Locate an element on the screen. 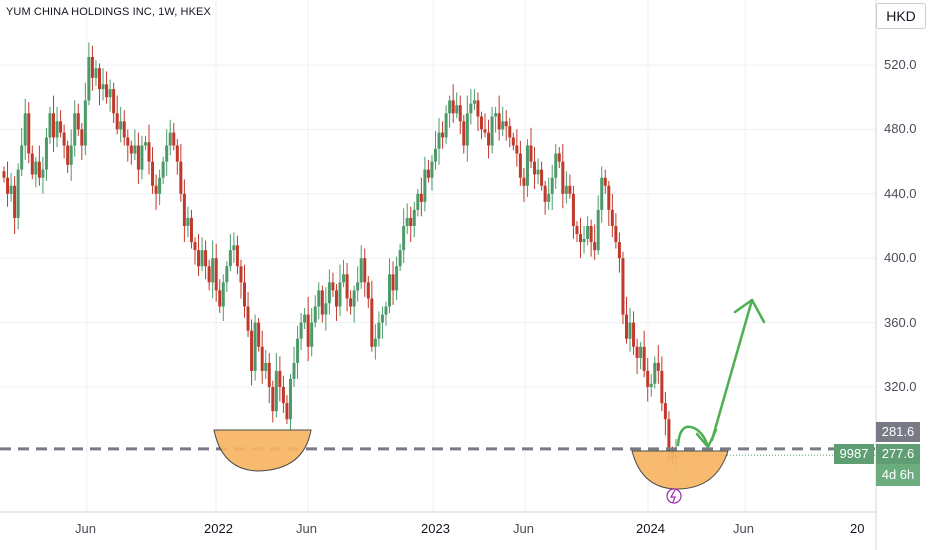  time-tick-label: 2023 is located at coordinates (435, 528).